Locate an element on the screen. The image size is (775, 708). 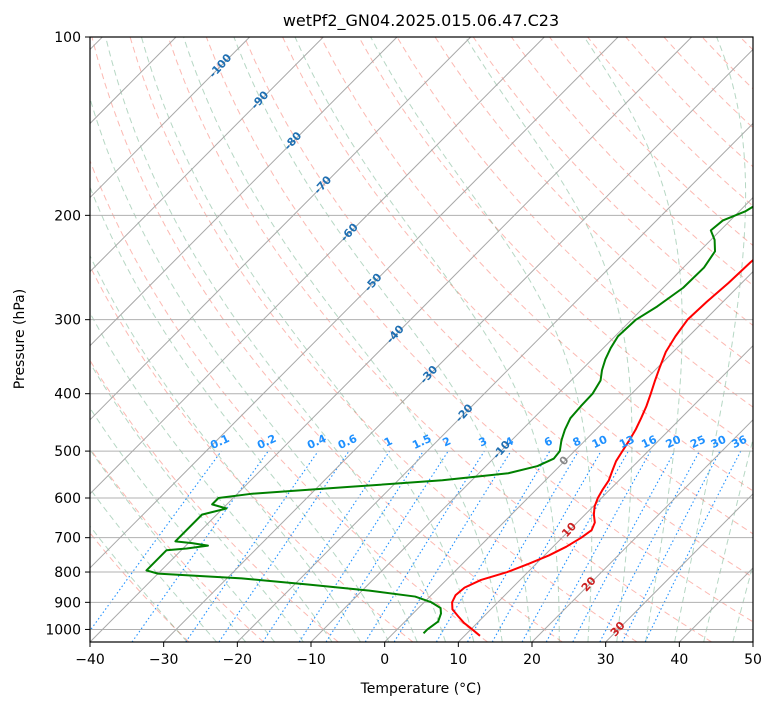
x-axis: −40 −30 −20 −10 0 10 20 30 40 50 is located at coordinates (418, 655).